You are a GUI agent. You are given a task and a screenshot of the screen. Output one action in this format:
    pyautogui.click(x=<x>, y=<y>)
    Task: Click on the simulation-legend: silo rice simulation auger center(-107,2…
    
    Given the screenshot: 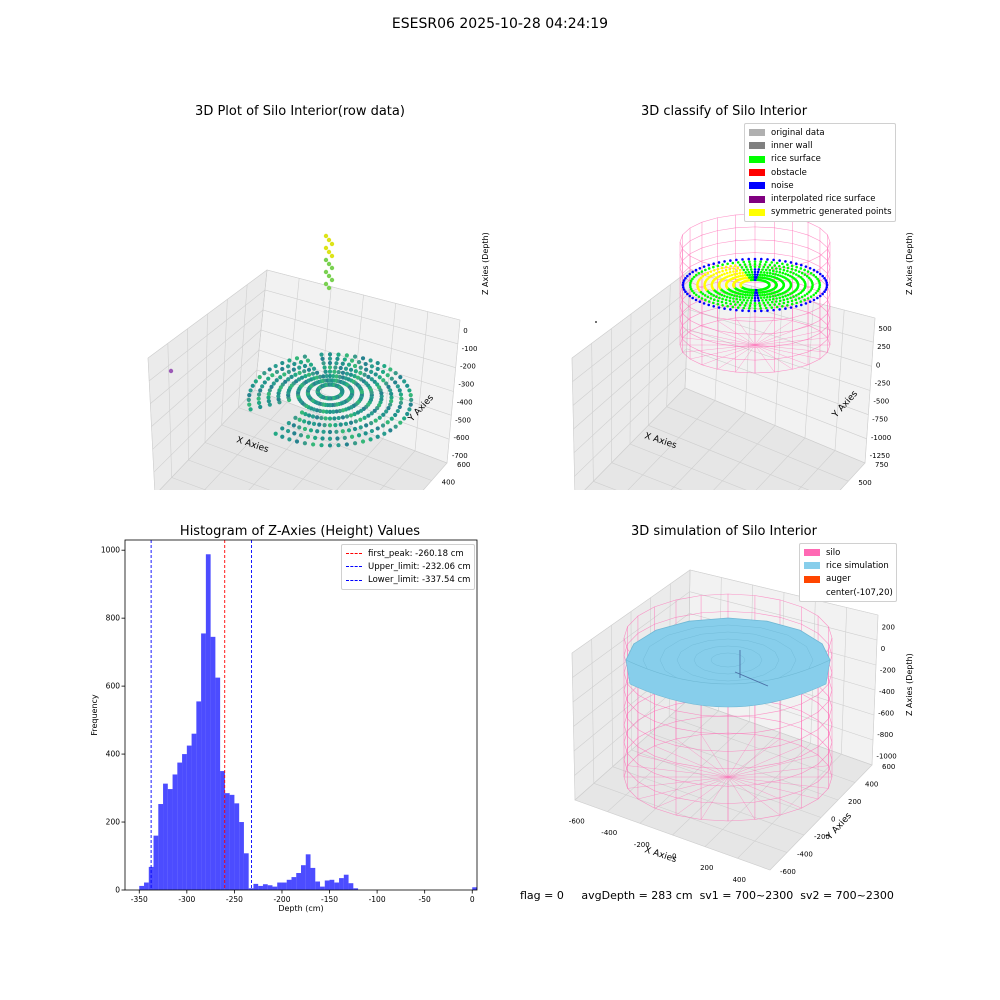 What is the action you would take?
    pyautogui.click(x=848, y=573)
    